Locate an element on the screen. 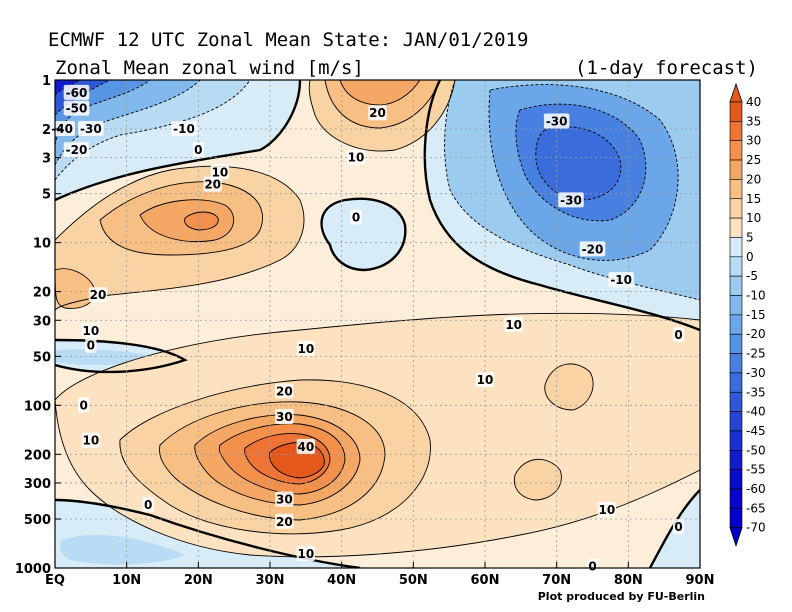 The image size is (792, 612). colorbar-label: -15 is located at coordinates (756, 315).